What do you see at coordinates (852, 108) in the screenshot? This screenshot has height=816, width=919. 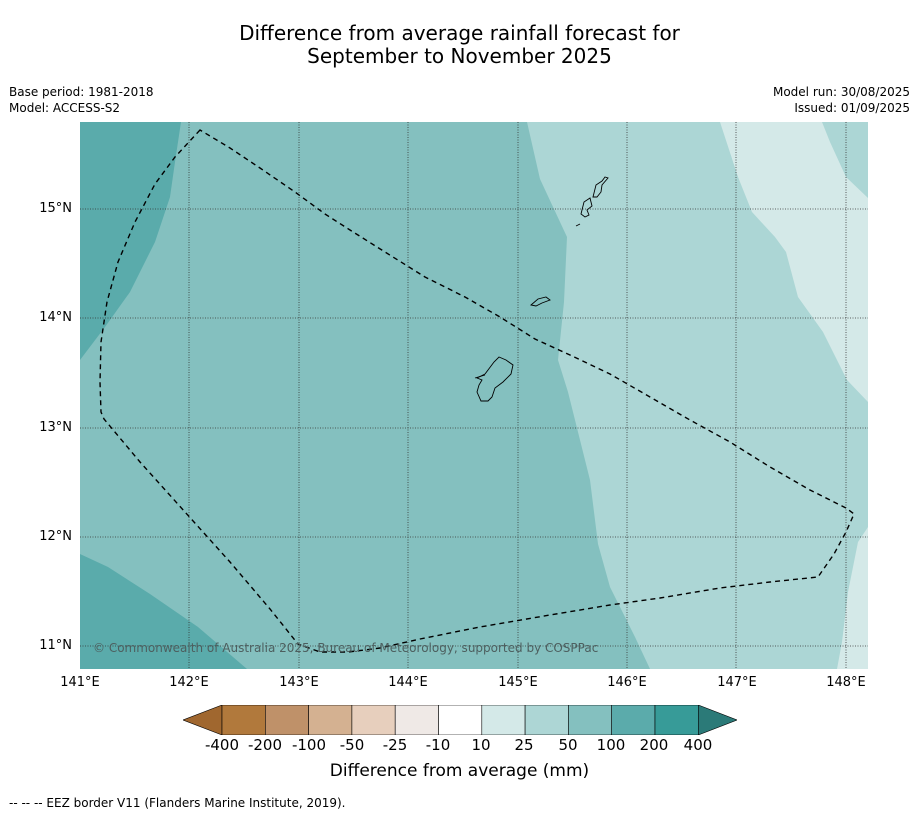 I see `issued-date: Issued: 01/09/2025` at bounding box center [852, 108].